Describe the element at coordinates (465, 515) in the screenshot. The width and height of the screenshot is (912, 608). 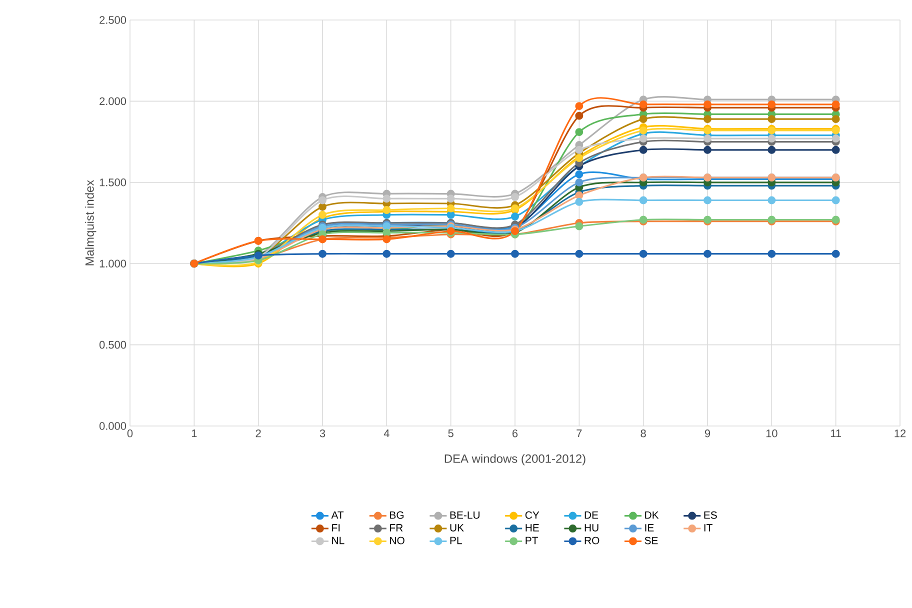
I see `legend-label: BE-LU` at that location.